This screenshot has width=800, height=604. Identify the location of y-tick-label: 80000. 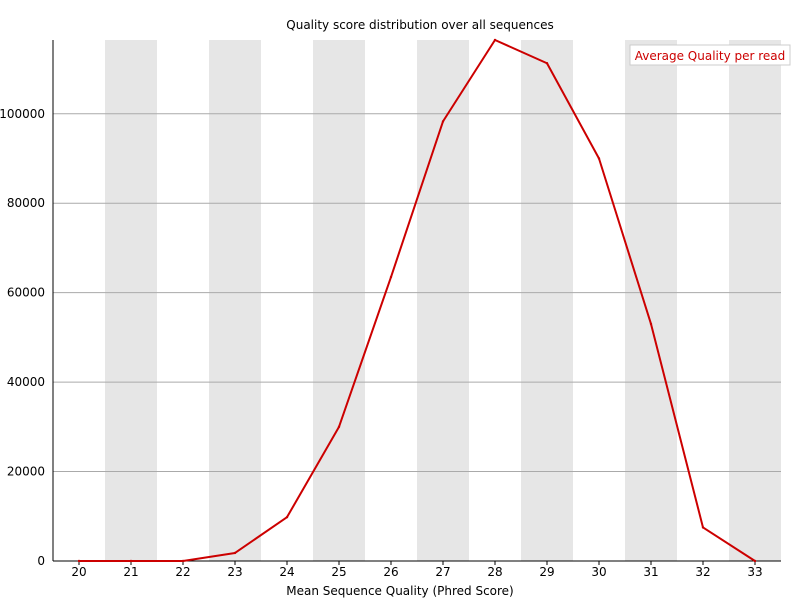
(26, 203).